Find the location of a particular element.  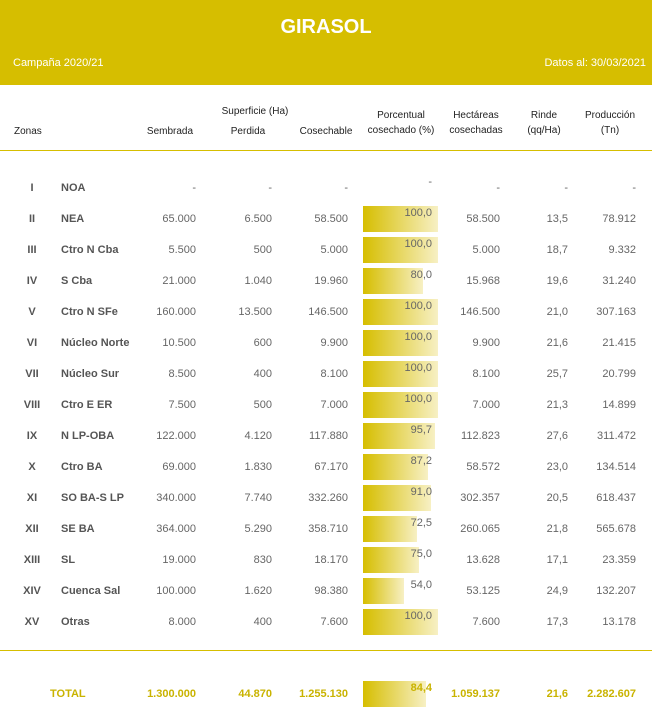

cell-value: 25,7 is located at coordinates (557, 374).